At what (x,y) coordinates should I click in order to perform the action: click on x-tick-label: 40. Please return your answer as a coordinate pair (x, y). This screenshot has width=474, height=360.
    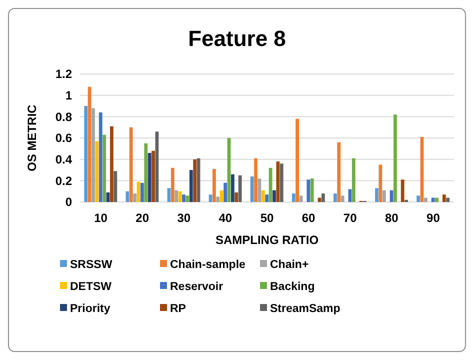
    Looking at the image, I should click on (225, 218).